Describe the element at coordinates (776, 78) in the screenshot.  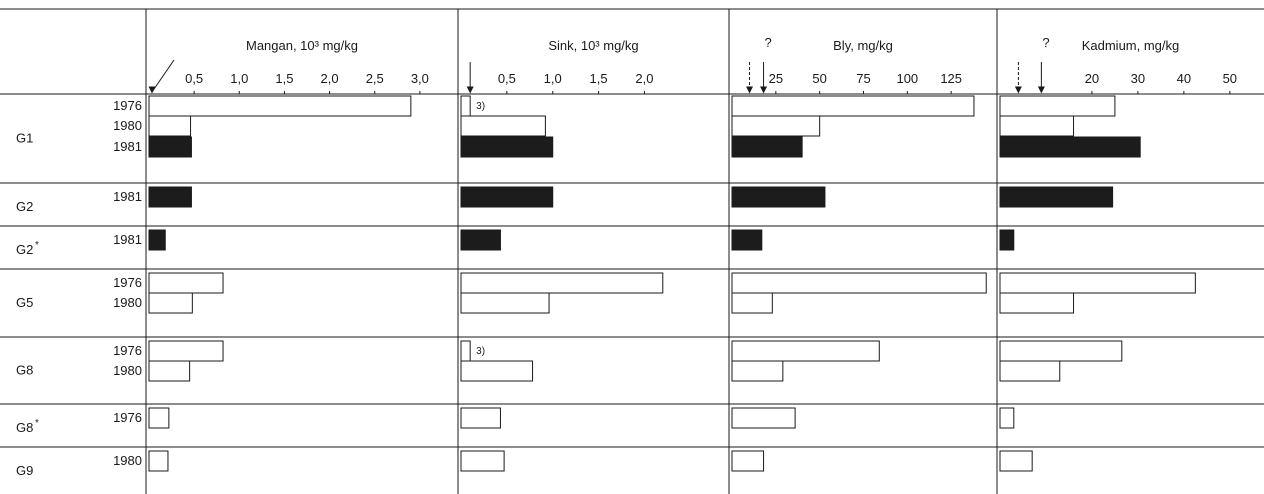
I see `x-tick-label: 25` at that location.